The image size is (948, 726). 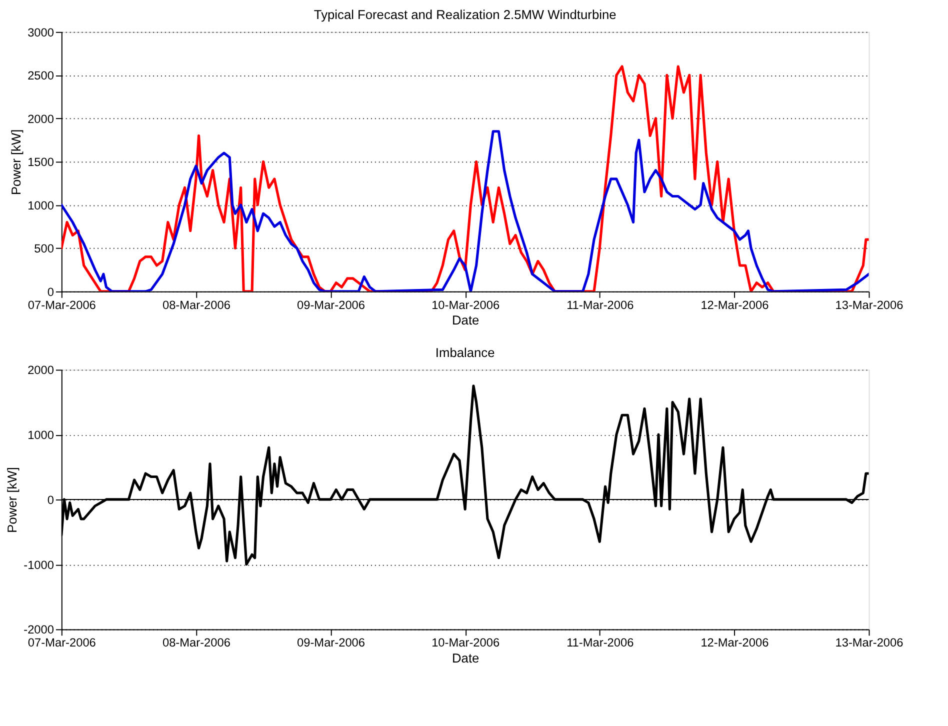 What do you see at coordinates (39, 629) in the screenshot?
I see `y-tick-label: -2000` at bounding box center [39, 629].